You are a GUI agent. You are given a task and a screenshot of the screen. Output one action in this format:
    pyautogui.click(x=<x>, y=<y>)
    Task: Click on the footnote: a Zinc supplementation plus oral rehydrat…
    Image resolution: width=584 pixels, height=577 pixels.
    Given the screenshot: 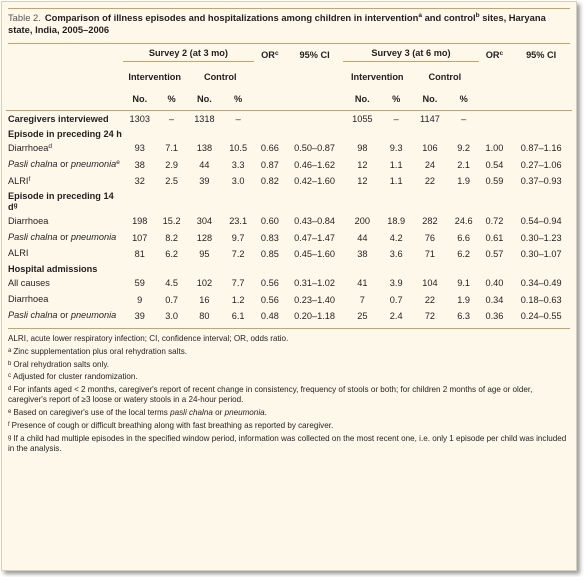 What is the action you would take?
    pyautogui.click(x=289, y=352)
    